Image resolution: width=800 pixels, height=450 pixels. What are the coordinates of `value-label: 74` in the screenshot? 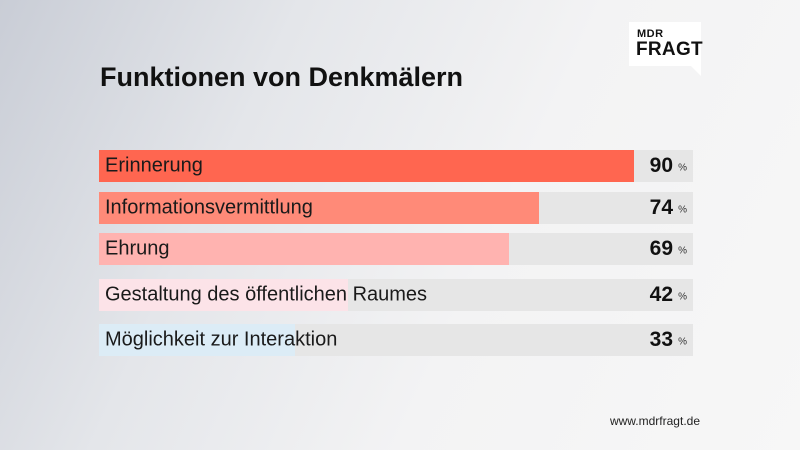 It's located at (661, 207).